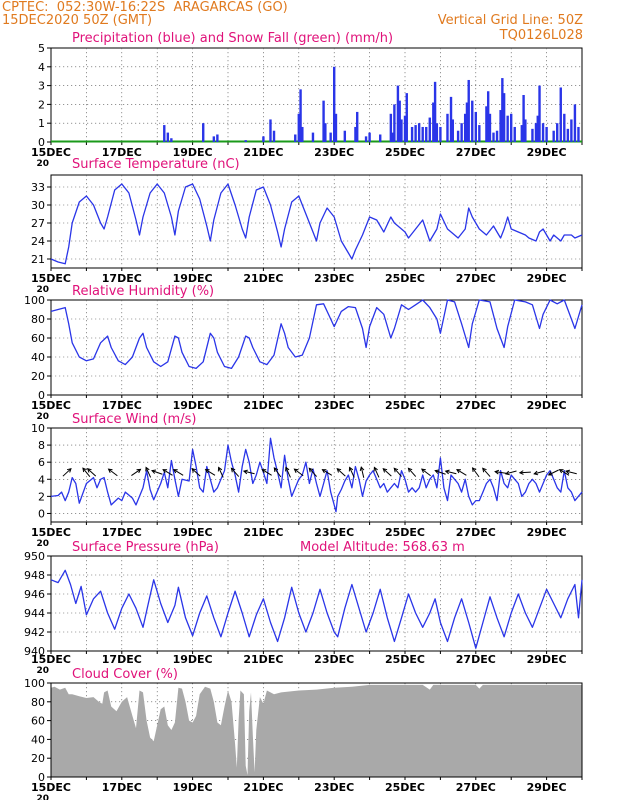 The image size is (618, 800). Describe the element at coordinates (34, 556) in the screenshot. I see `y-tick-label: 950` at that location.